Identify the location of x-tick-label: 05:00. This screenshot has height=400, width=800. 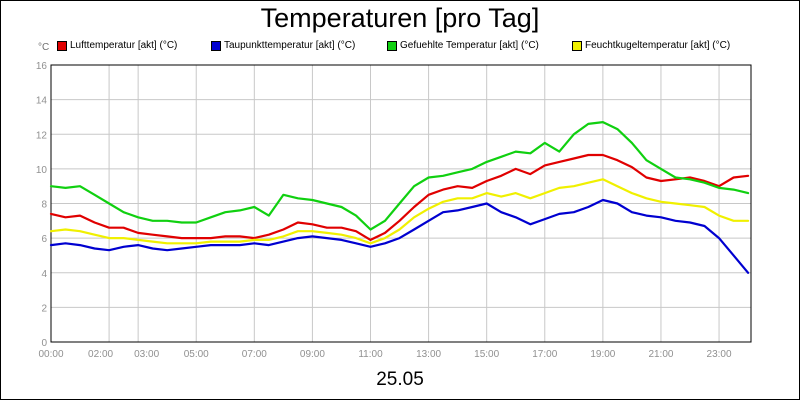
(196, 354).